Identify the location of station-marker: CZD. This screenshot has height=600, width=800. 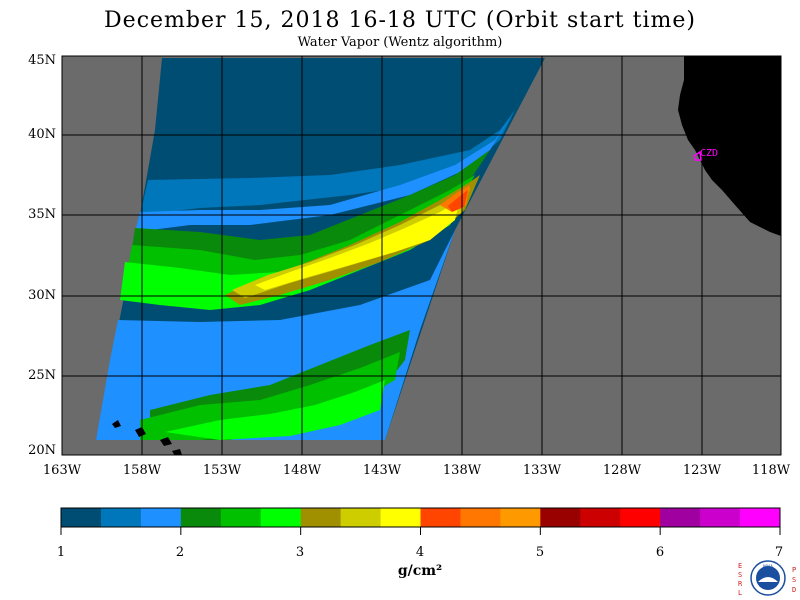
(705, 154).